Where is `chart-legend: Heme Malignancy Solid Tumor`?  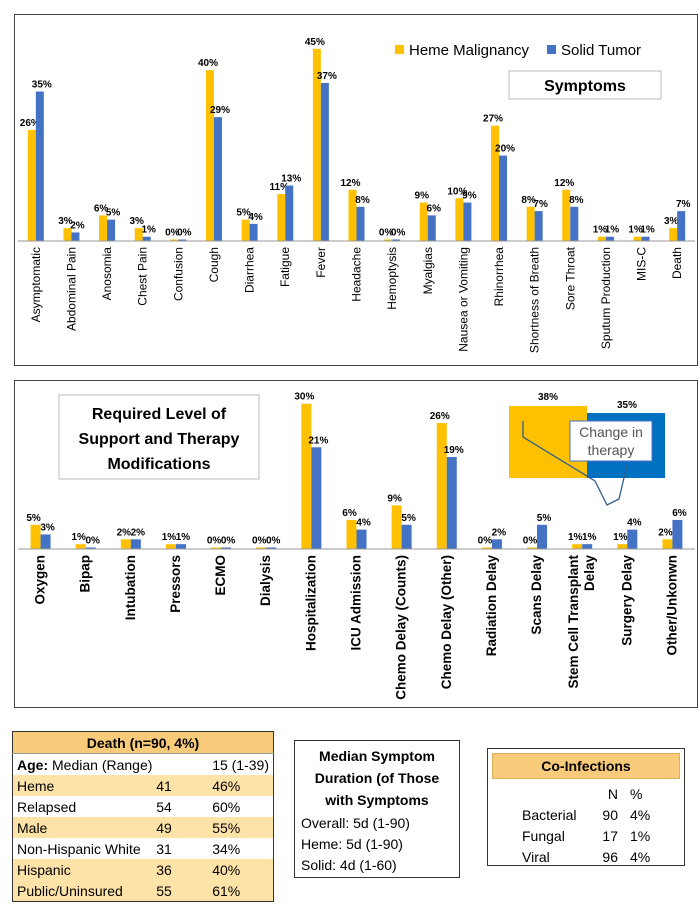 chart-legend: Heme Malignancy Solid Tumor is located at coordinates (518, 50).